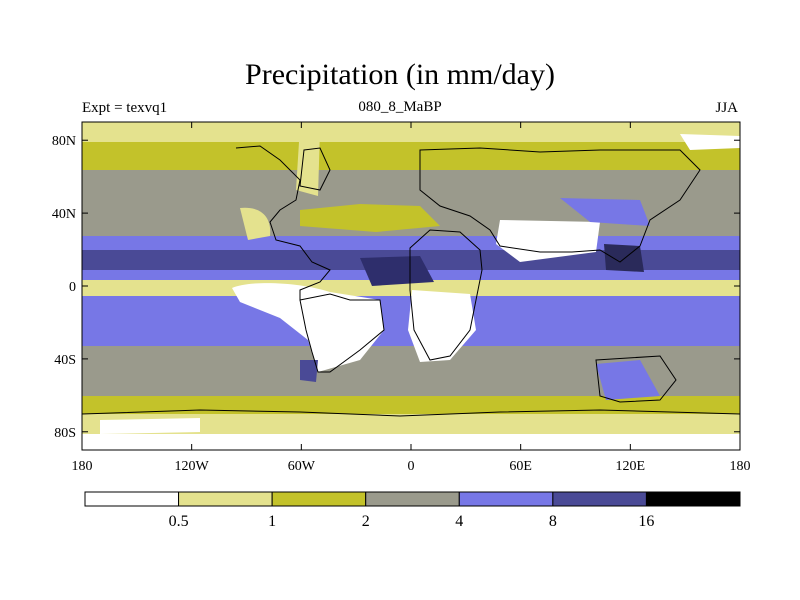 This screenshot has width=800, height=600. Describe the element at coordinates (520, 466) in the screenshot. I see `lon-tick-label: 60E` at that location.